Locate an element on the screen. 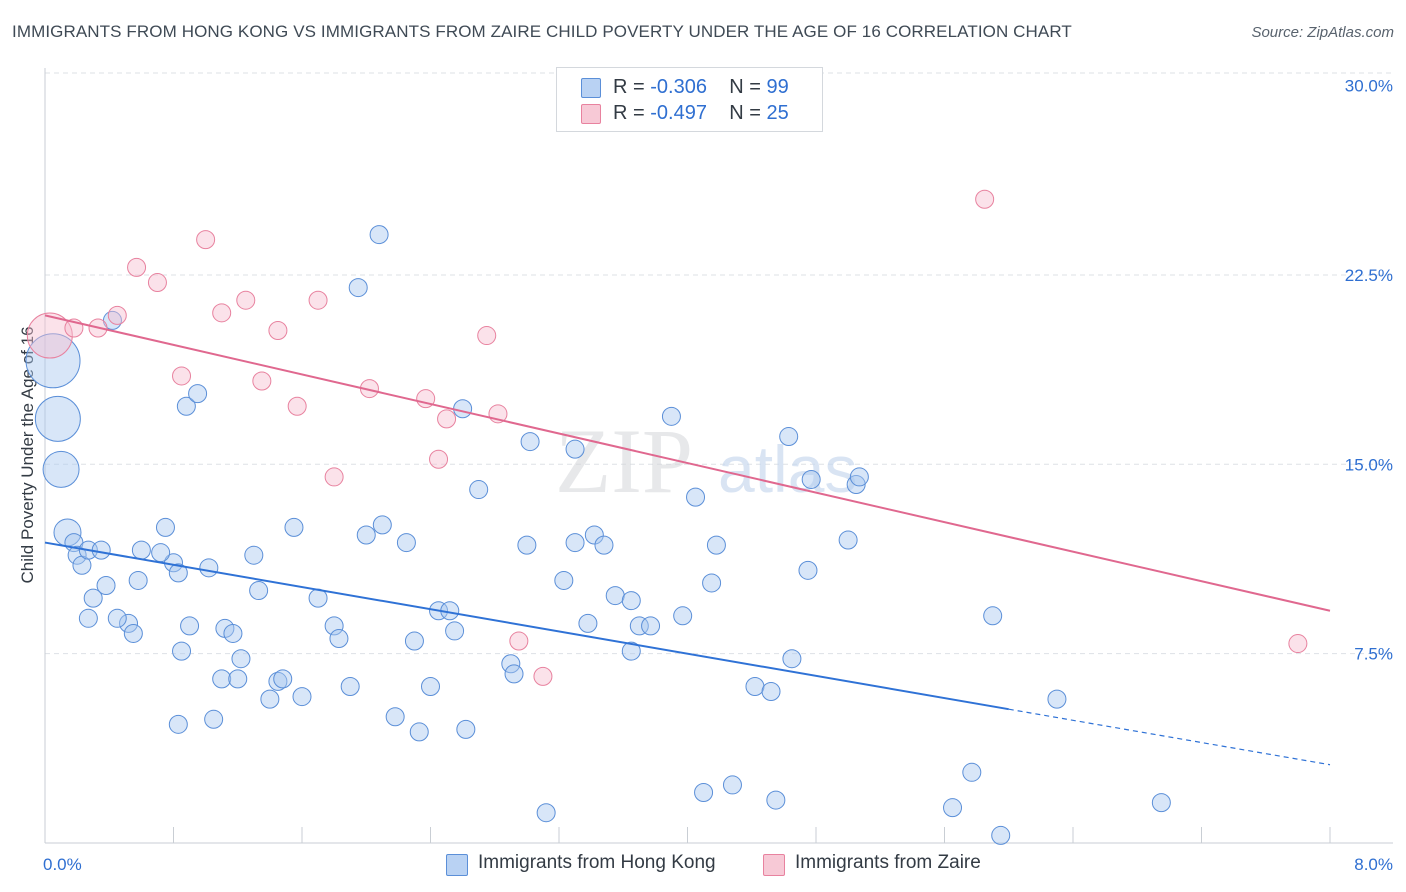 This screenshot has height=892, width=1406. x-tick-label-min: 0.0% is located at coordinates (62, 864).